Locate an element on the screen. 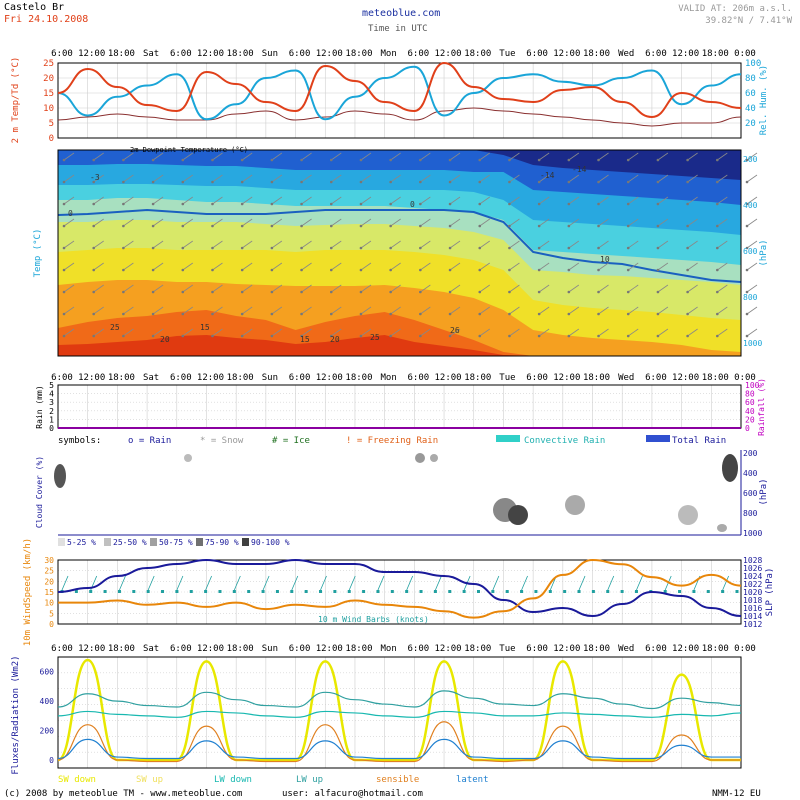 The width and height of the screenshot is (800, 800). cloud-pressure-label: (hPa) is located at coordinates (764, 491).